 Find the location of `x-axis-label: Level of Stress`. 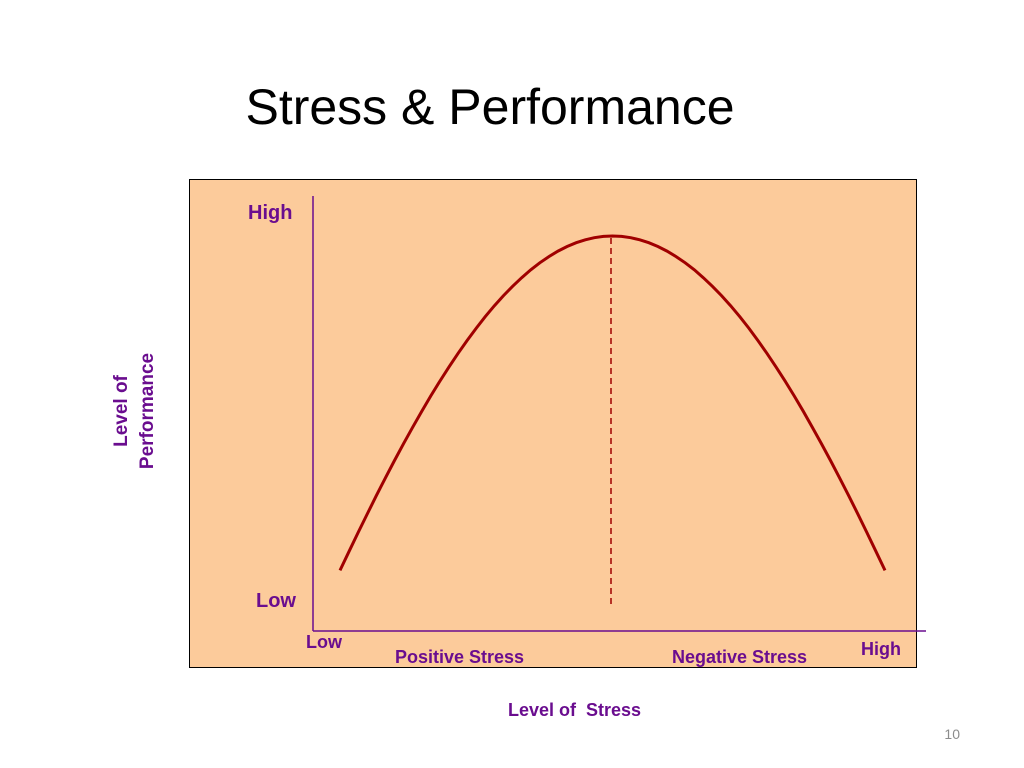

x-axis-label: Level of Stress is located at coordinates (575, 710).